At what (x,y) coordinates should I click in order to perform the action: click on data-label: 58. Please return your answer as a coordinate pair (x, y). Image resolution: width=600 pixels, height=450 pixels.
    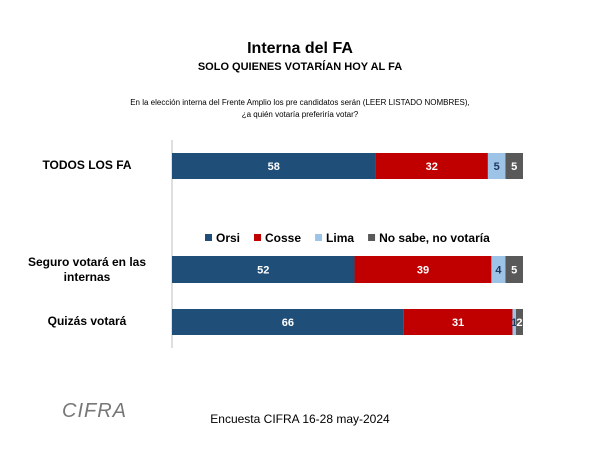
    Looking at the image, I should click on (274, 167).